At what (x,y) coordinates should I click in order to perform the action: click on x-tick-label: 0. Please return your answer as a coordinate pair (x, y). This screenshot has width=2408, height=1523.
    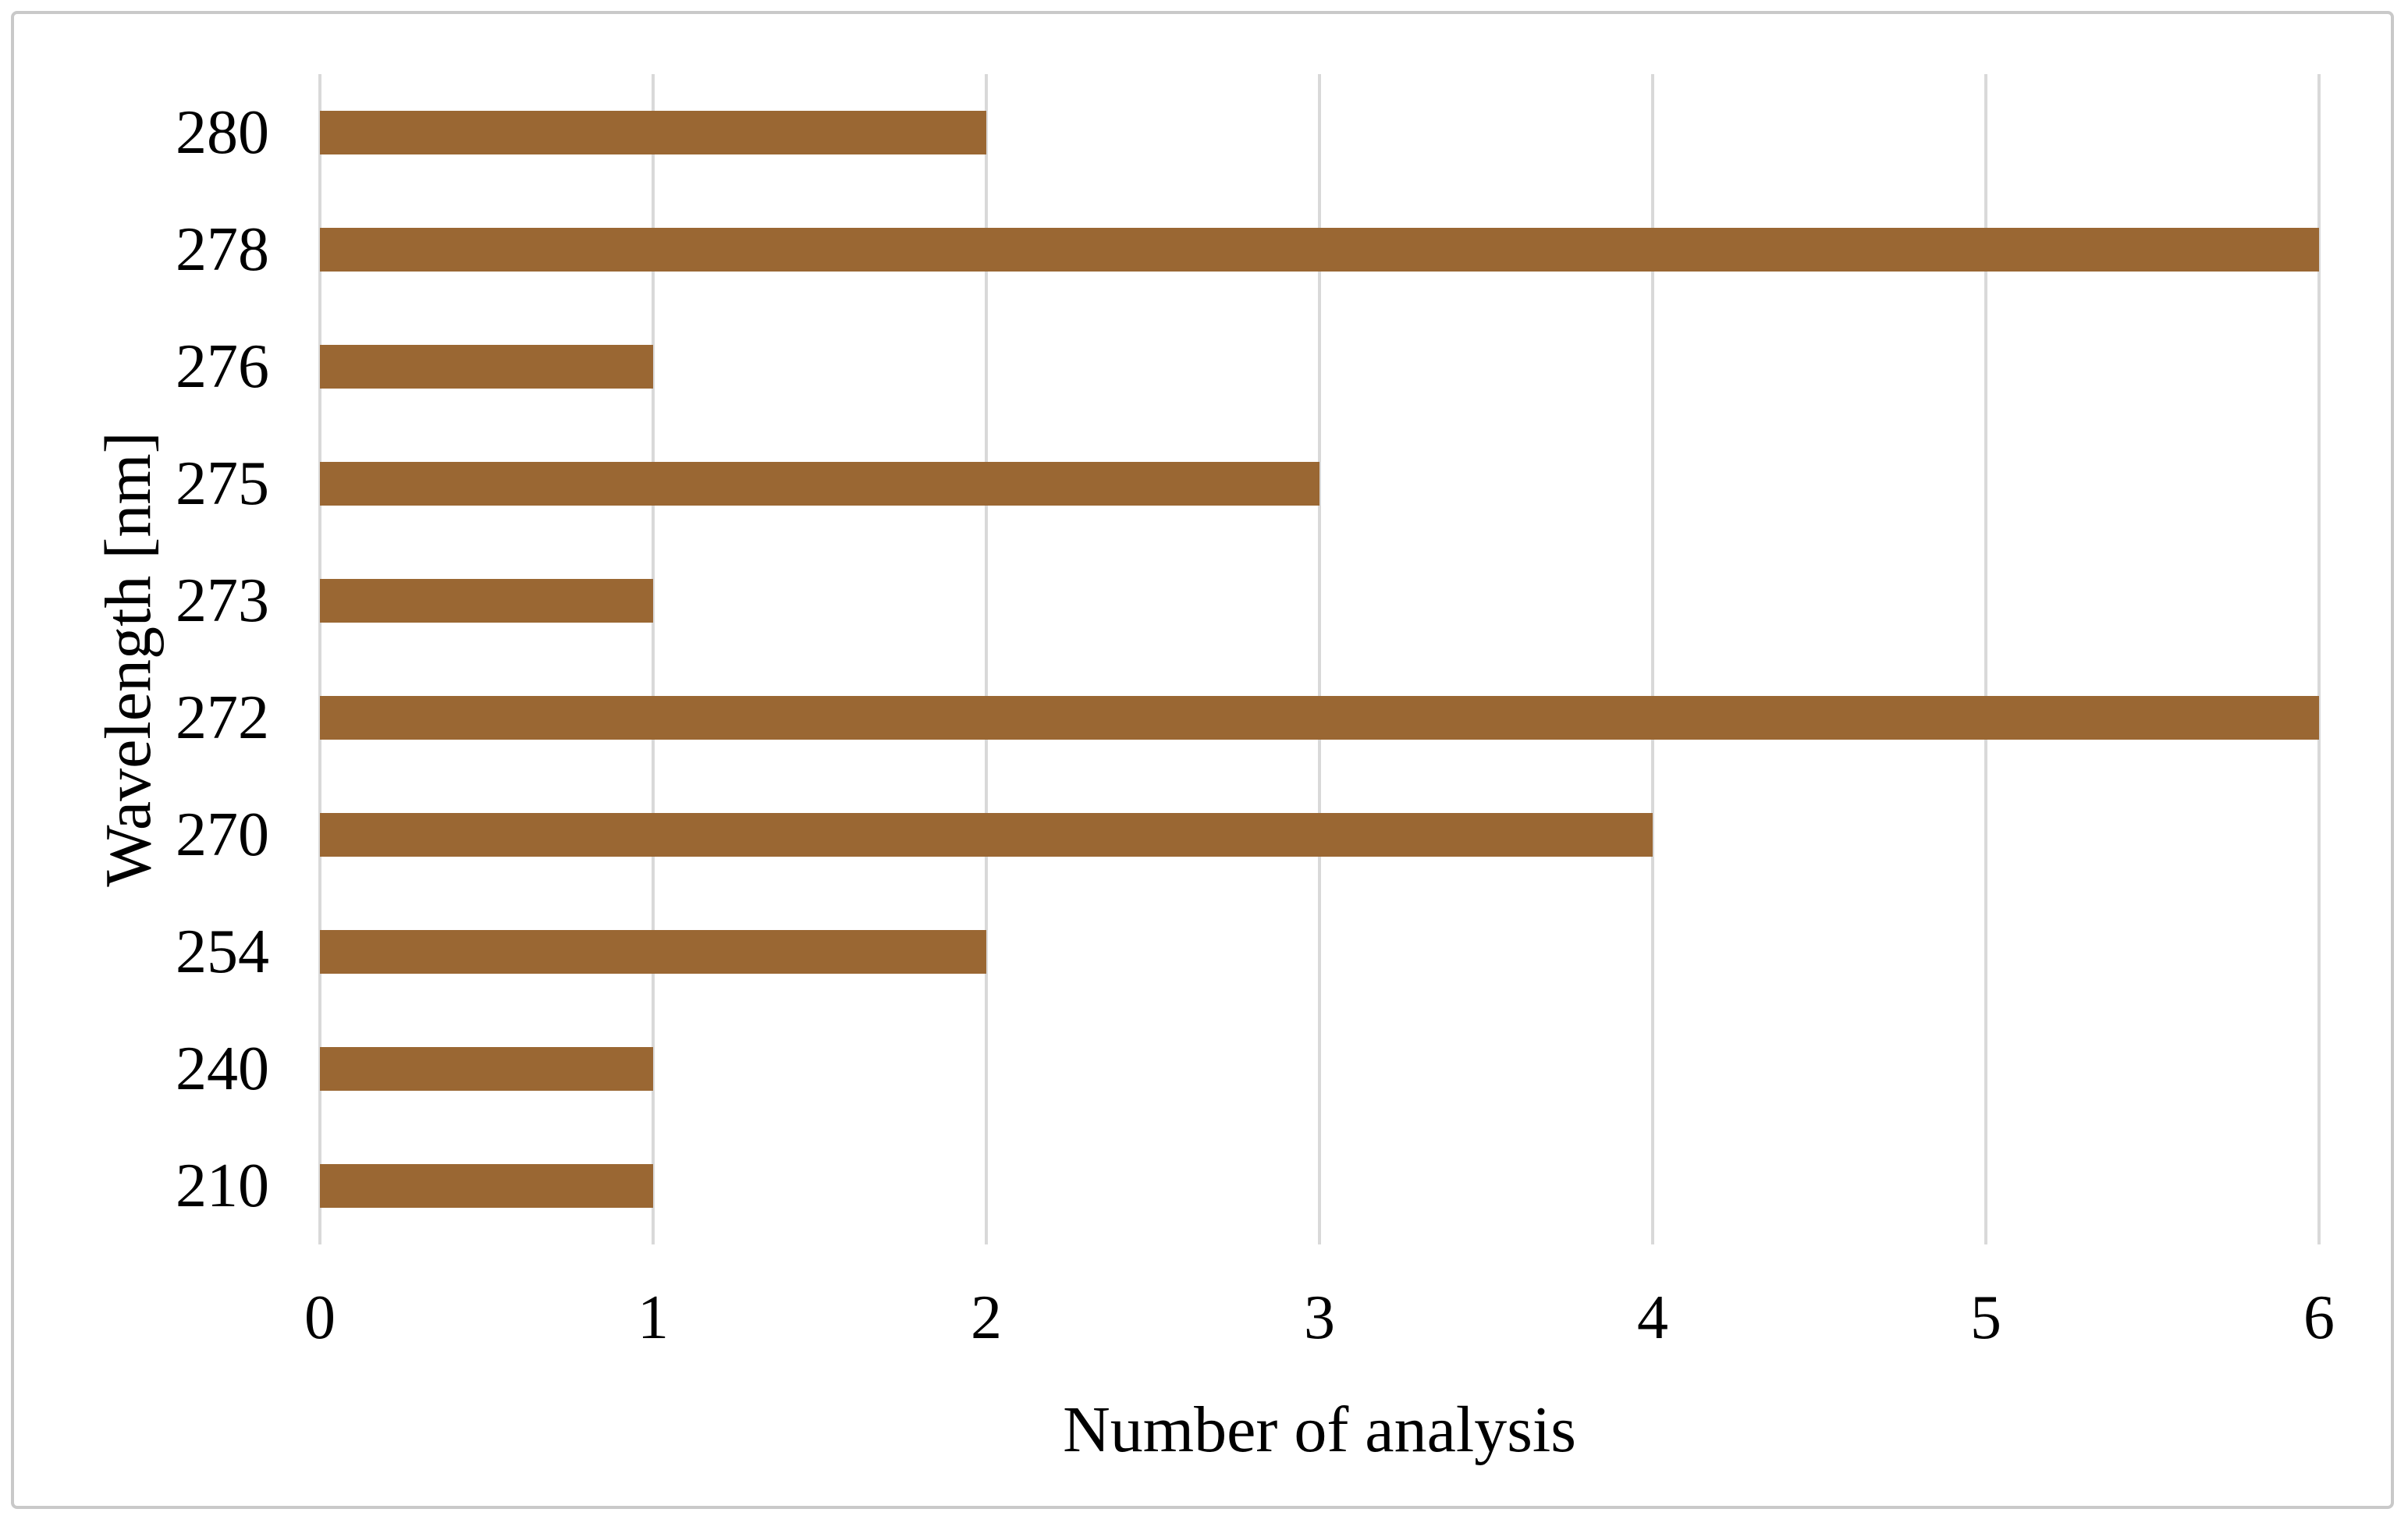
    Looking at the image, I should click on (320, 1317).